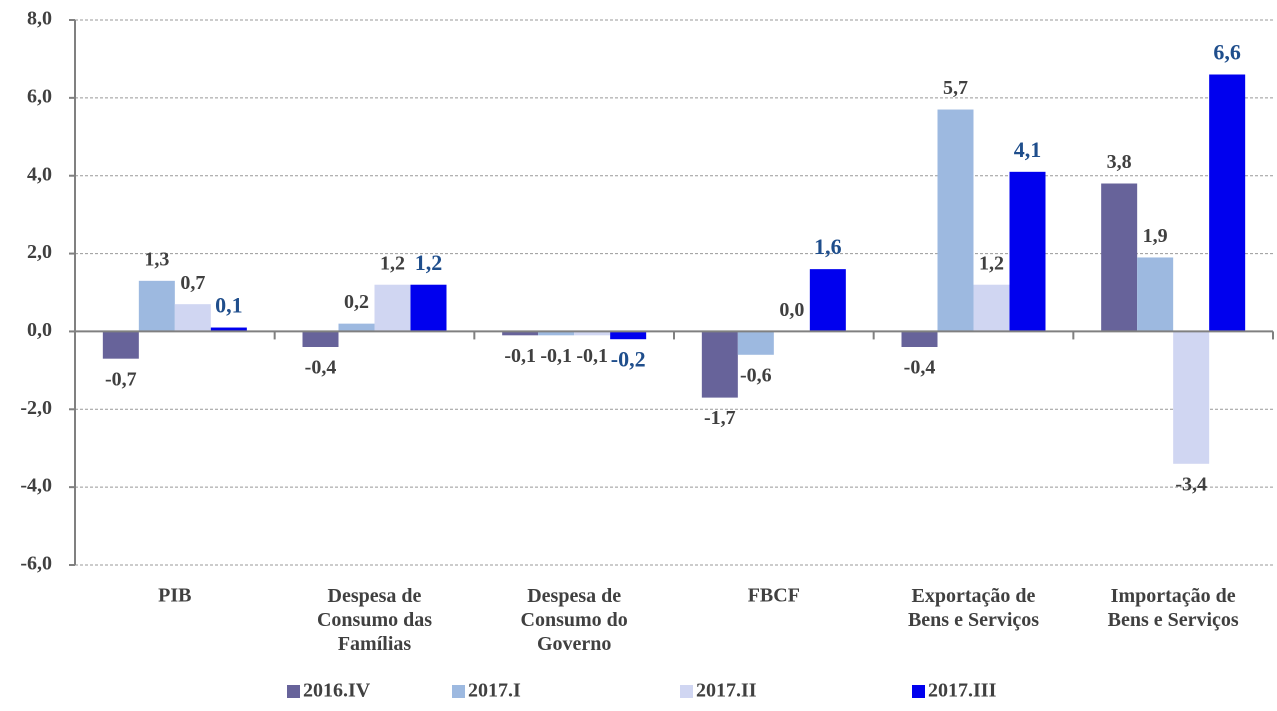 The width and height of the screenshot is (1277, 711). I want to click on legend-label: 2017.I, so click(494, 691).